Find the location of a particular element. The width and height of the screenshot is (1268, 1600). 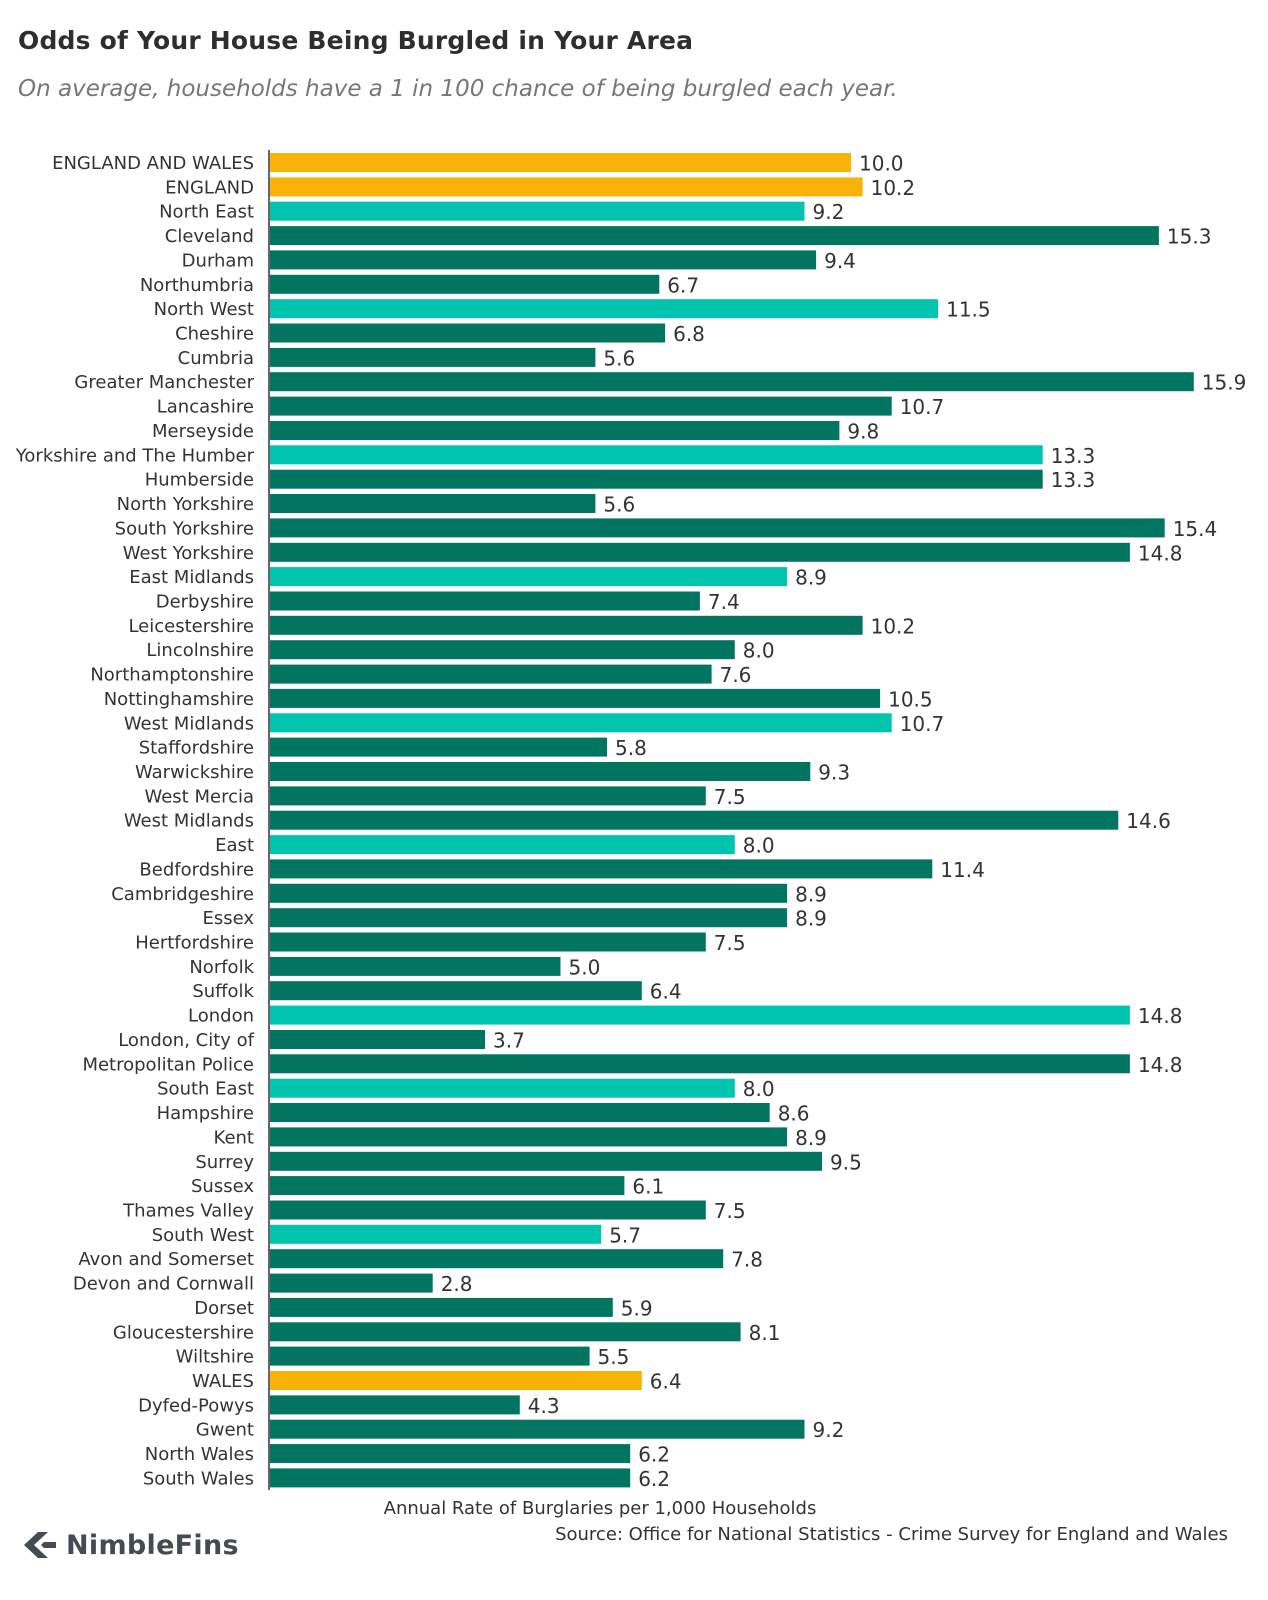

bar-staffordshire is located at coordinates (438, 747).